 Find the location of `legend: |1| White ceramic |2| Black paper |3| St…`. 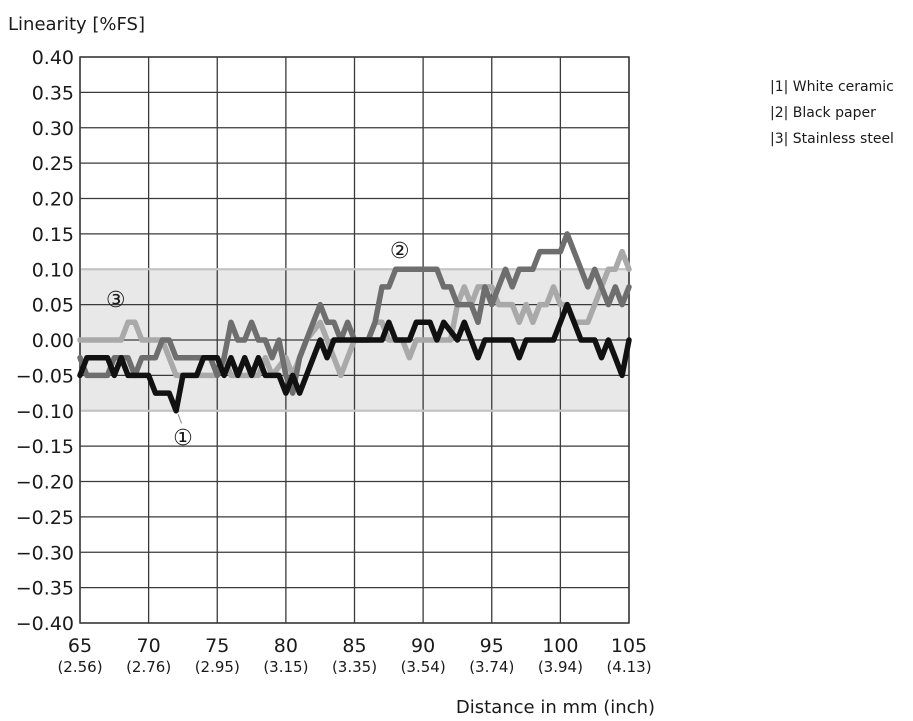

legend: |1| White ceramic |2| Black paper |3| St… is located at coordinates (832, 116).